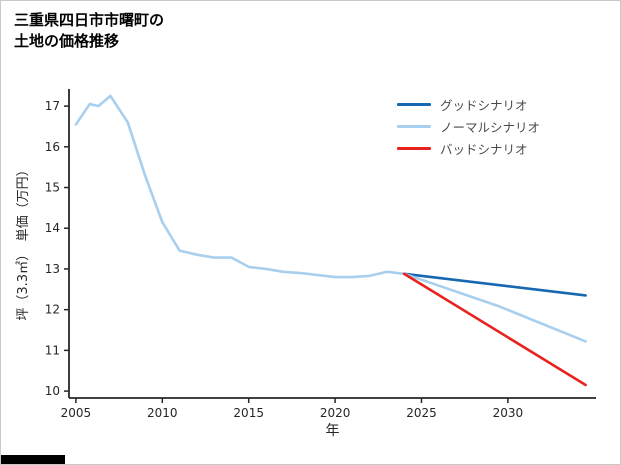  What do you see at coordinates (76, 413) in the screenshot?
I see `x-tick-label: 2005` at bounding box center [76, 413].